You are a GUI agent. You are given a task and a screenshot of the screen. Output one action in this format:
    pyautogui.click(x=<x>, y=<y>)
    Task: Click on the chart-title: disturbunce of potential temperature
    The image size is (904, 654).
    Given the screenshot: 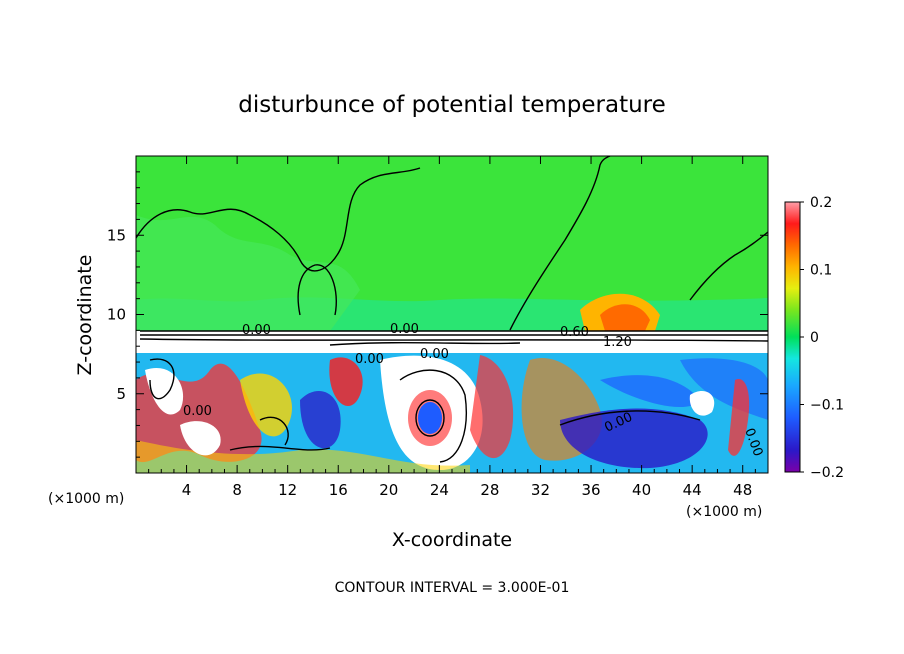 What is the action you would take?
    pyautogui.click(x=452, y=105)
    